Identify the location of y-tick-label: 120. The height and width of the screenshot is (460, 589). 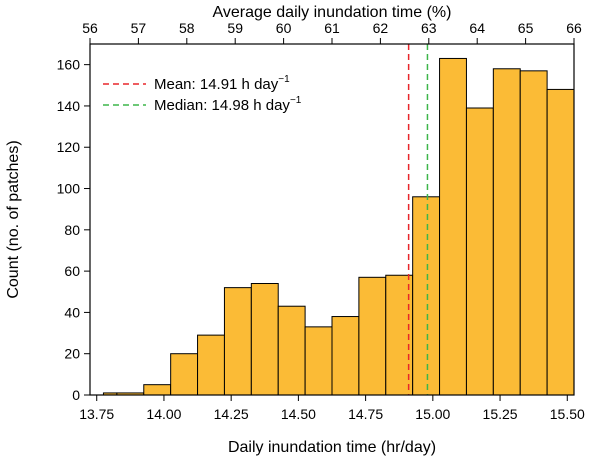
(69, 147).